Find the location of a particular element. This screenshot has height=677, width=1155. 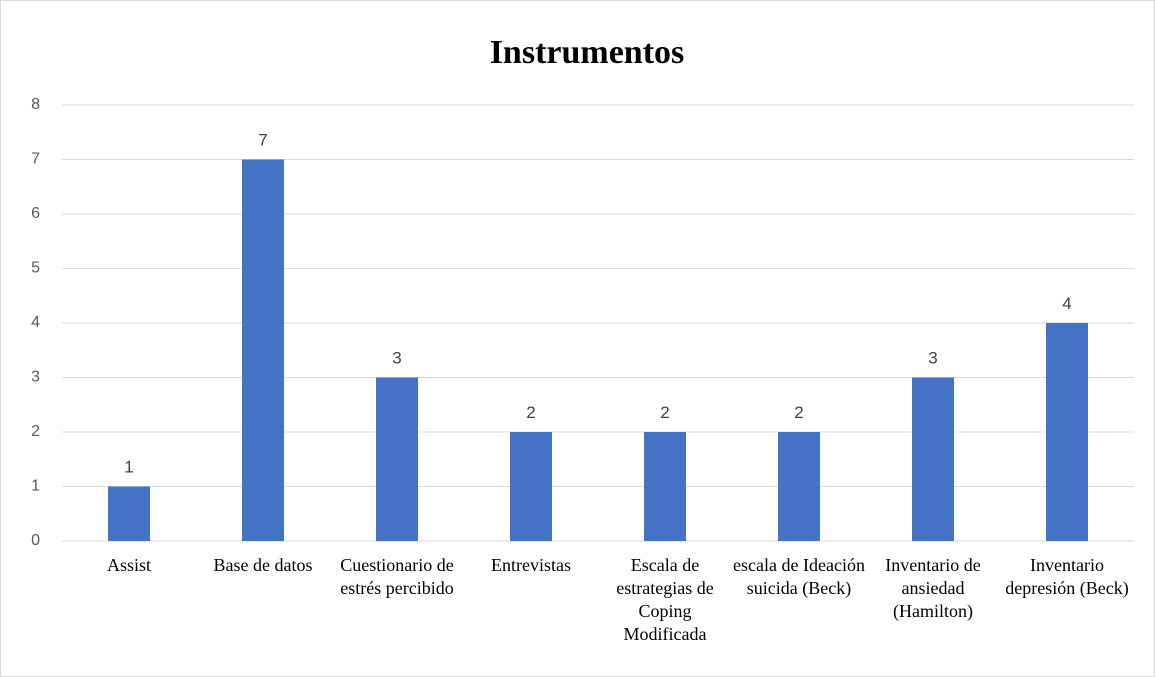

y-tick-label: 6 is located at coordinates (35, 213).